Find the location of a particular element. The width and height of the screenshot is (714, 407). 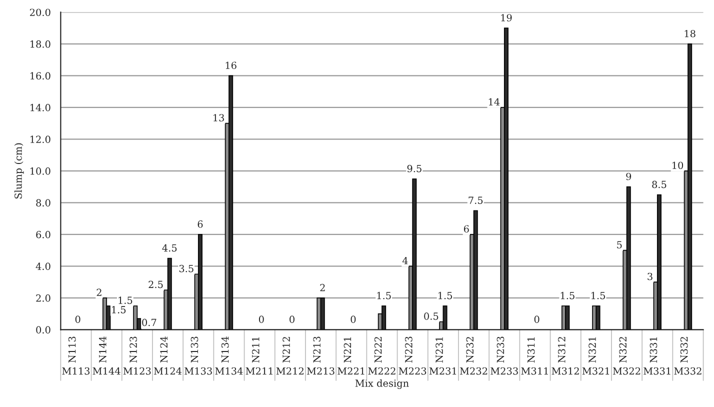

category-label: M223 N223 is located at coordinates (412, 355).